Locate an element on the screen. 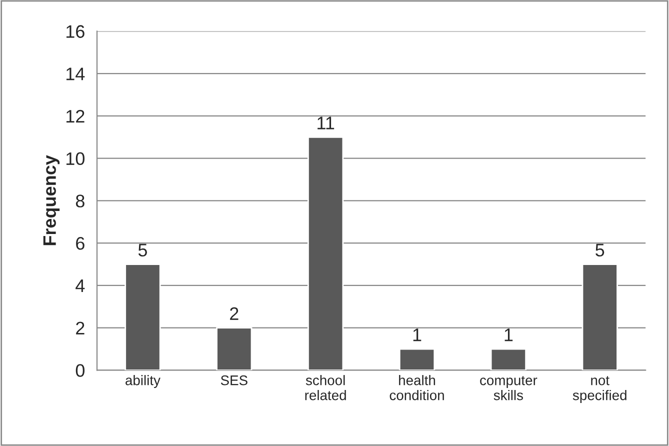 This screenshot has width=669, height=446. x-tick-label: school related is located at coordinates (325, 387).